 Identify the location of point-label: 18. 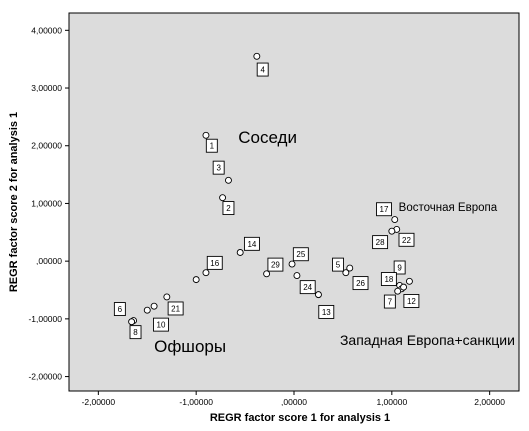
(388, 279).